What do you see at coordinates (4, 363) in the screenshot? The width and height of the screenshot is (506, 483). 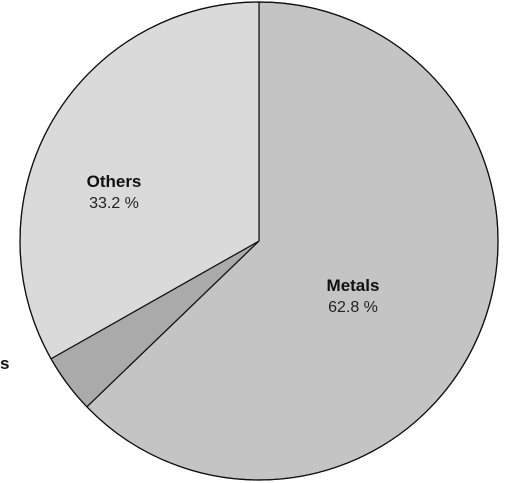 I see `clipped-slice-label: s` at bounding box center [4, 363].